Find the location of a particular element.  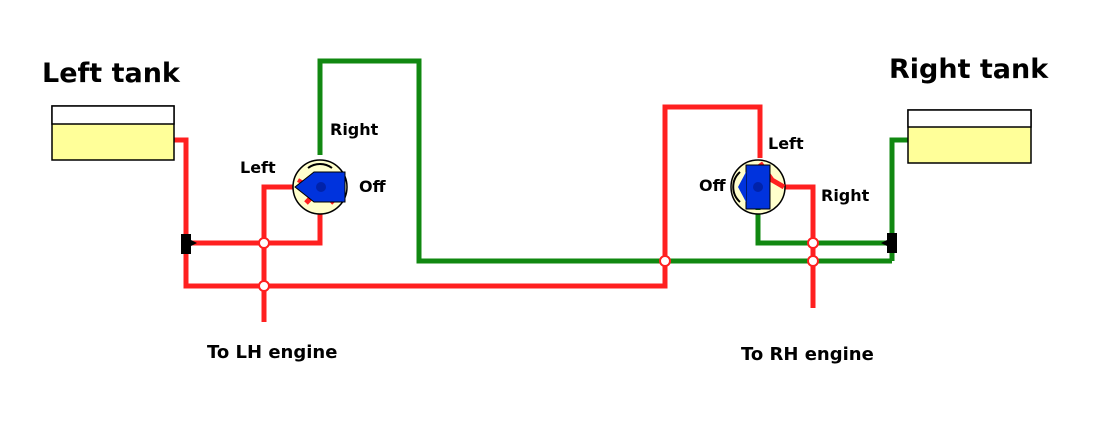

right-selector-valve is located at coordinates (758, 187).